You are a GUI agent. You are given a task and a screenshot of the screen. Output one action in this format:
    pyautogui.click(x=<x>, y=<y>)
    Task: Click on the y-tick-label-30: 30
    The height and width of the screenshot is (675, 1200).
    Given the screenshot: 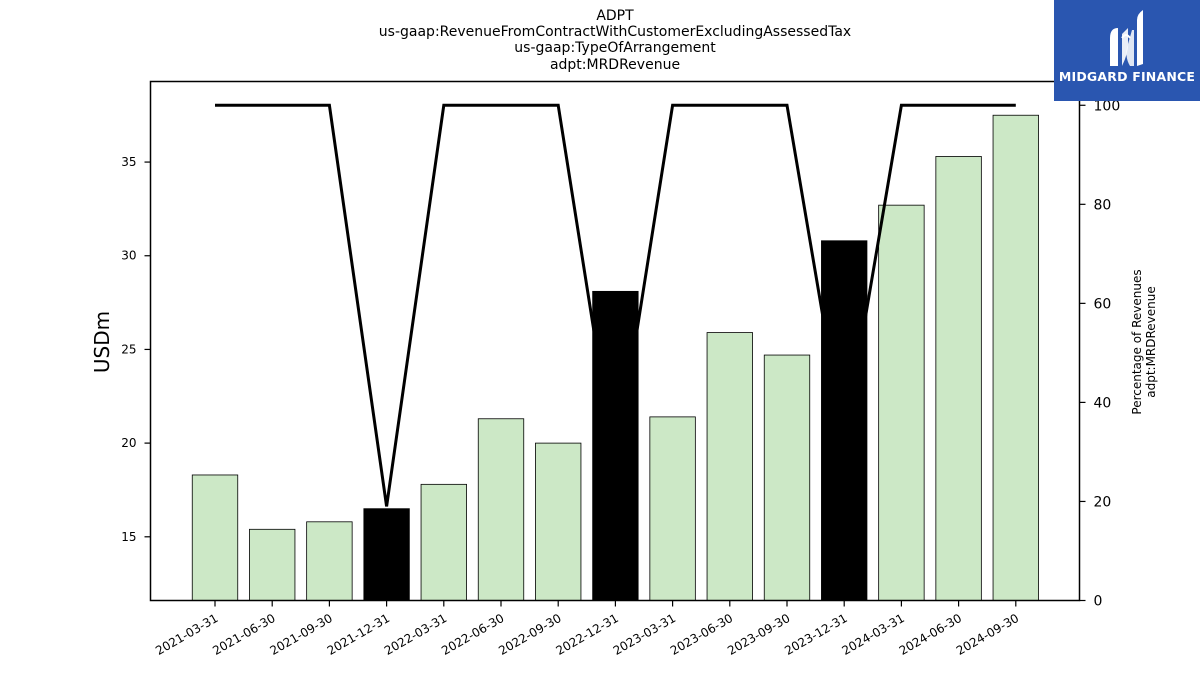 What is the action you would take?
    pyautogui.click(x=128, y=256)
    